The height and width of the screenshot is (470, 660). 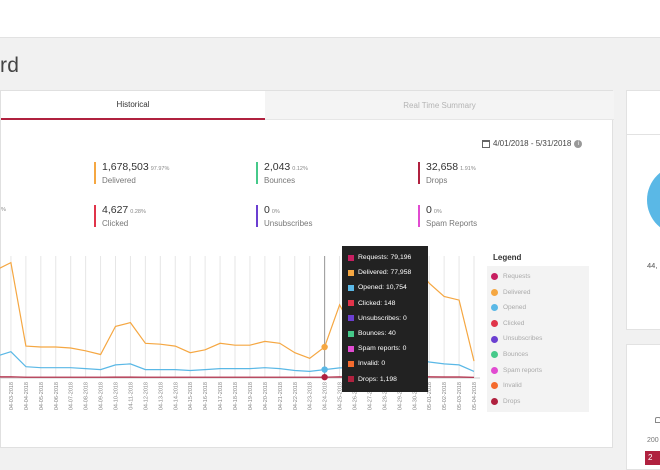 What do you see at coordinates (42, 396) in the screenshot?
I see `x-tick-label: 04-05-2018` at bounding box center [42, 396].